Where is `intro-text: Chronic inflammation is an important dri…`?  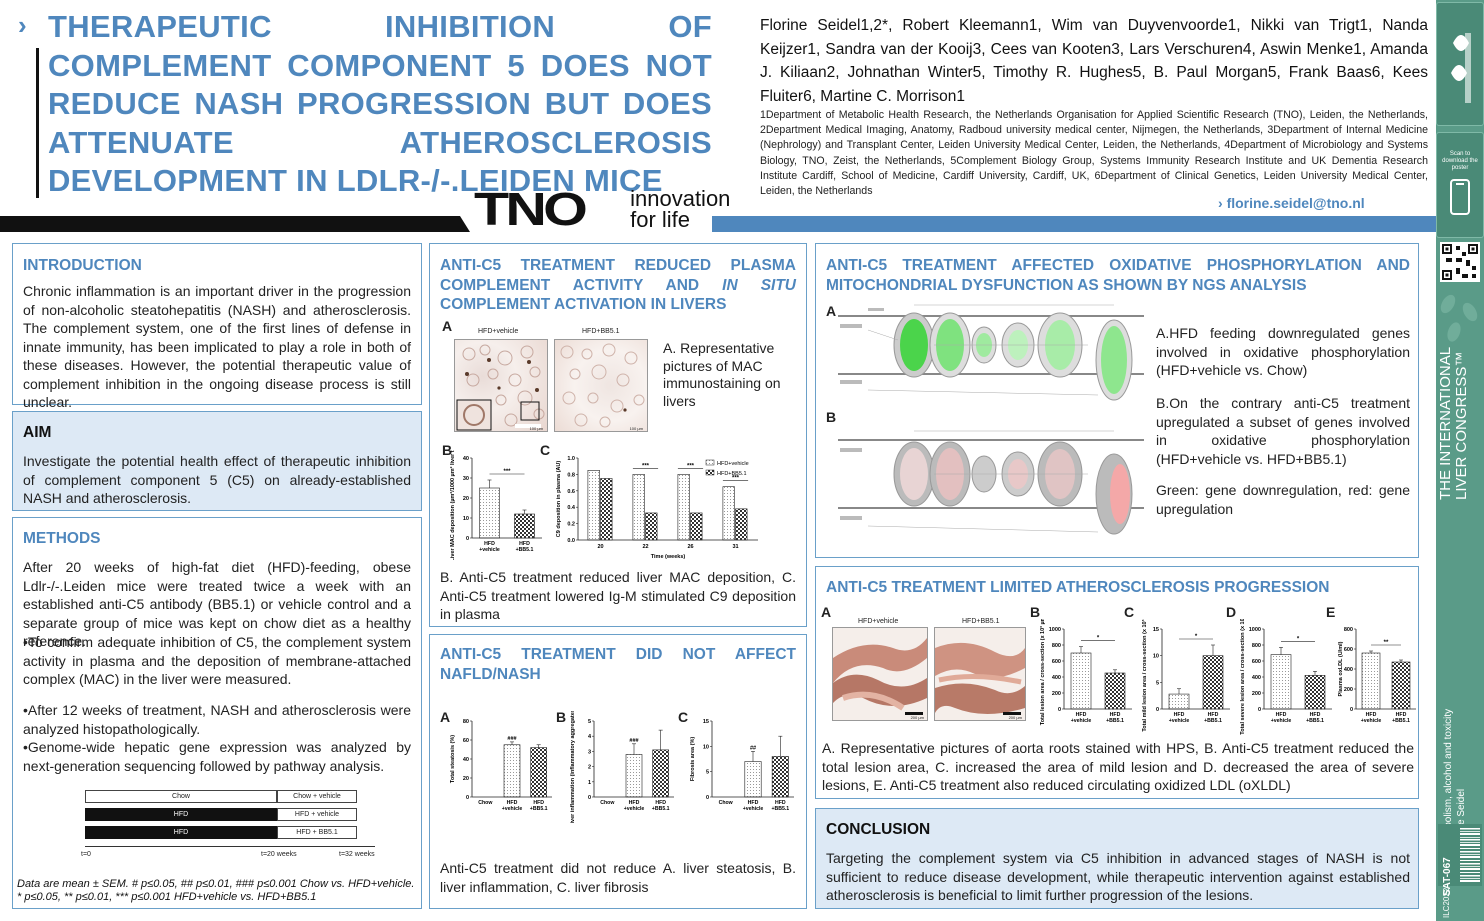
intro-text: Chronic inflammation is an important dri… is located at coordinates (217, 346).